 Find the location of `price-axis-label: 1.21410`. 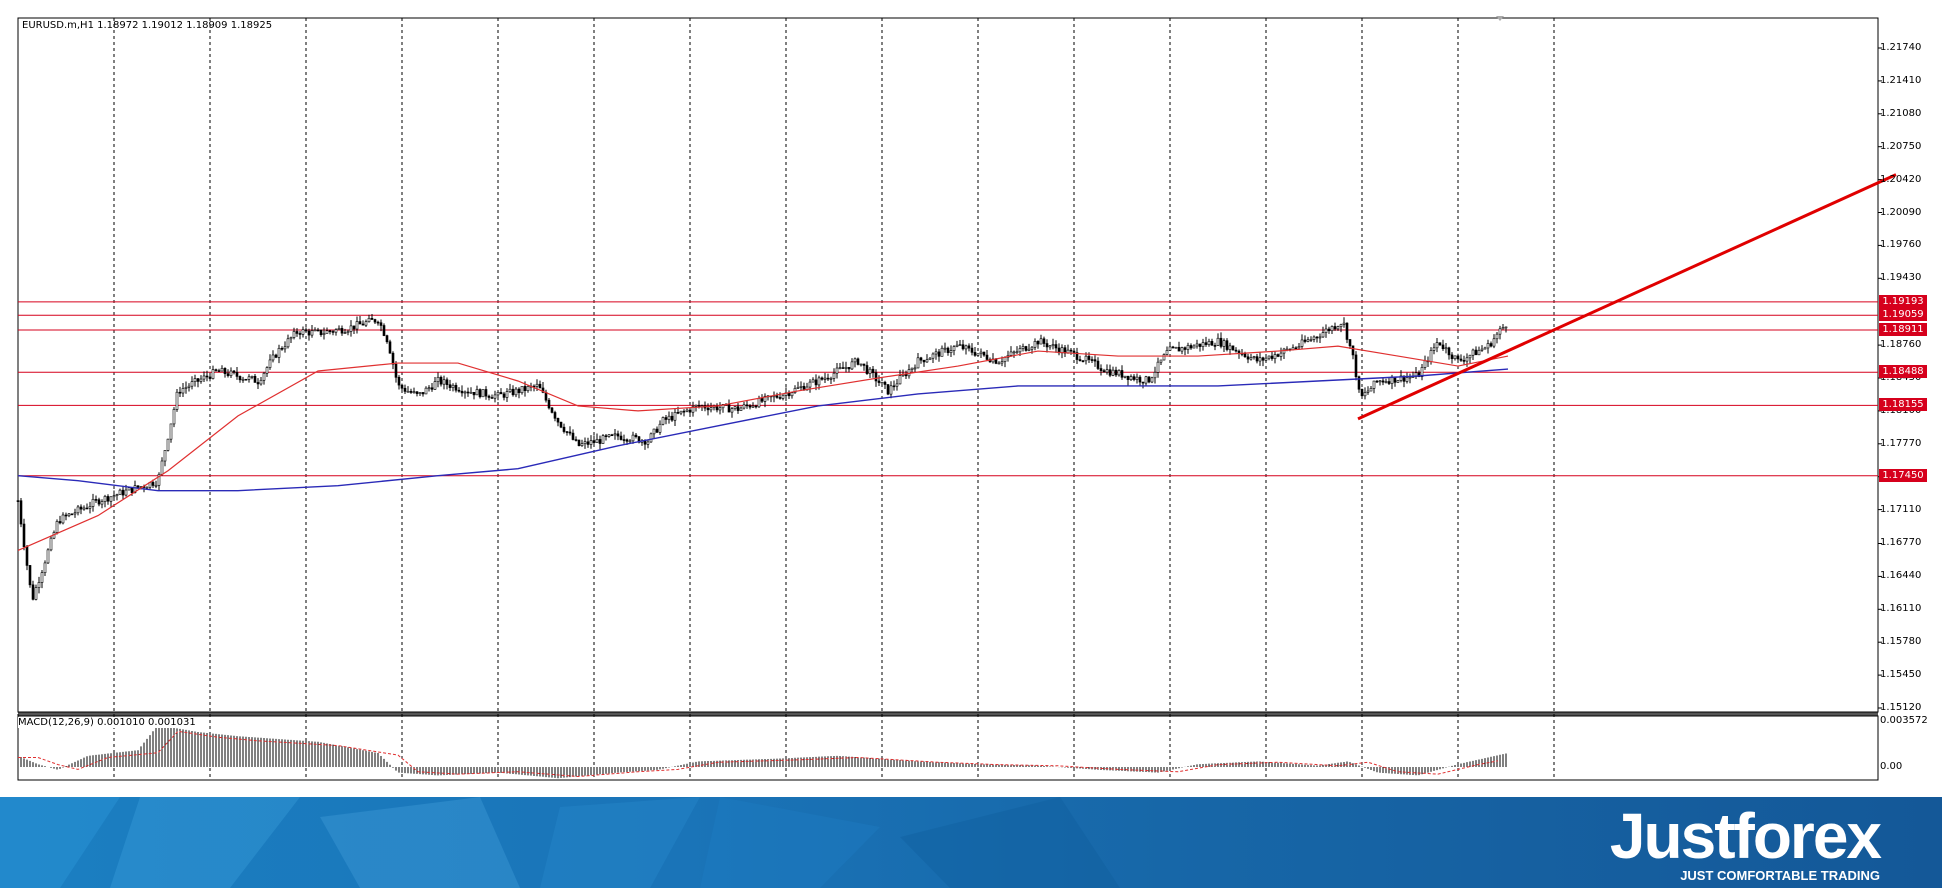

price-axis-label: 1.21410 is located at coordinates (1901, 80).